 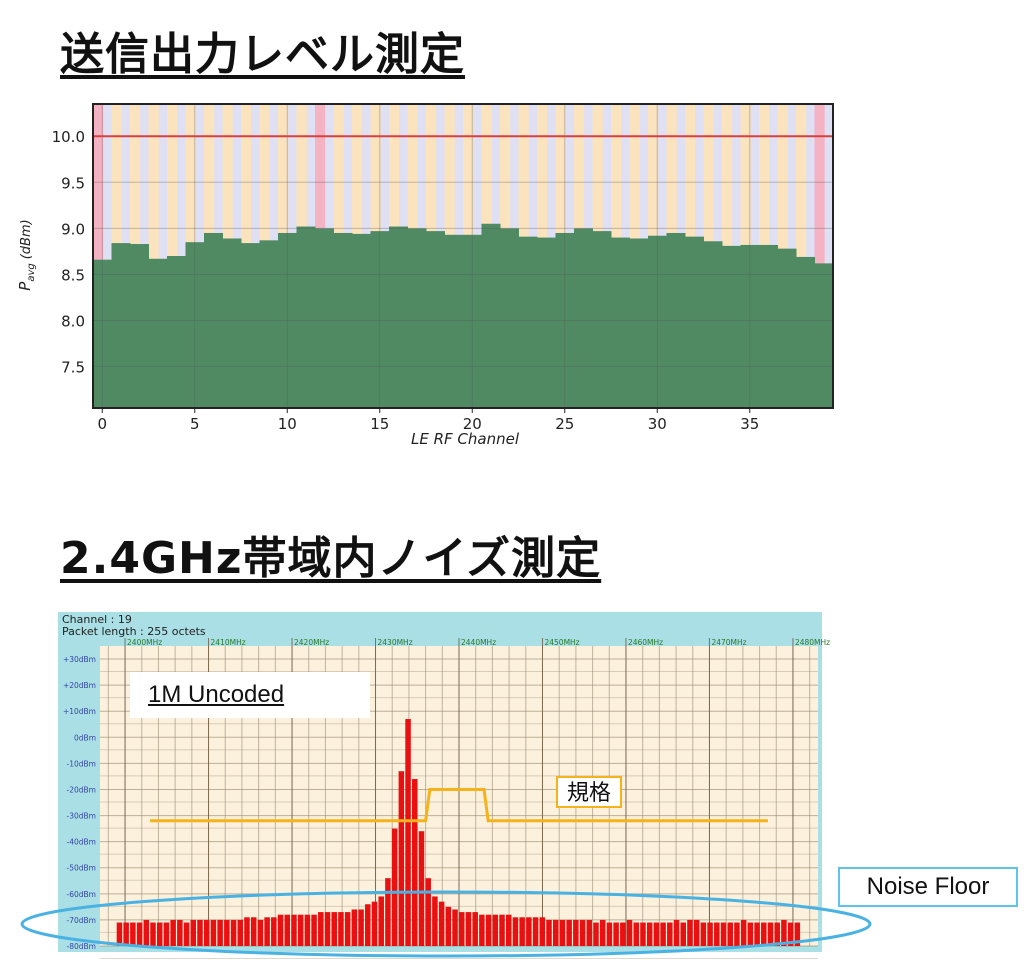 I want to click on x-axis-label: LE RF Channel, so click(x=465, y=439).